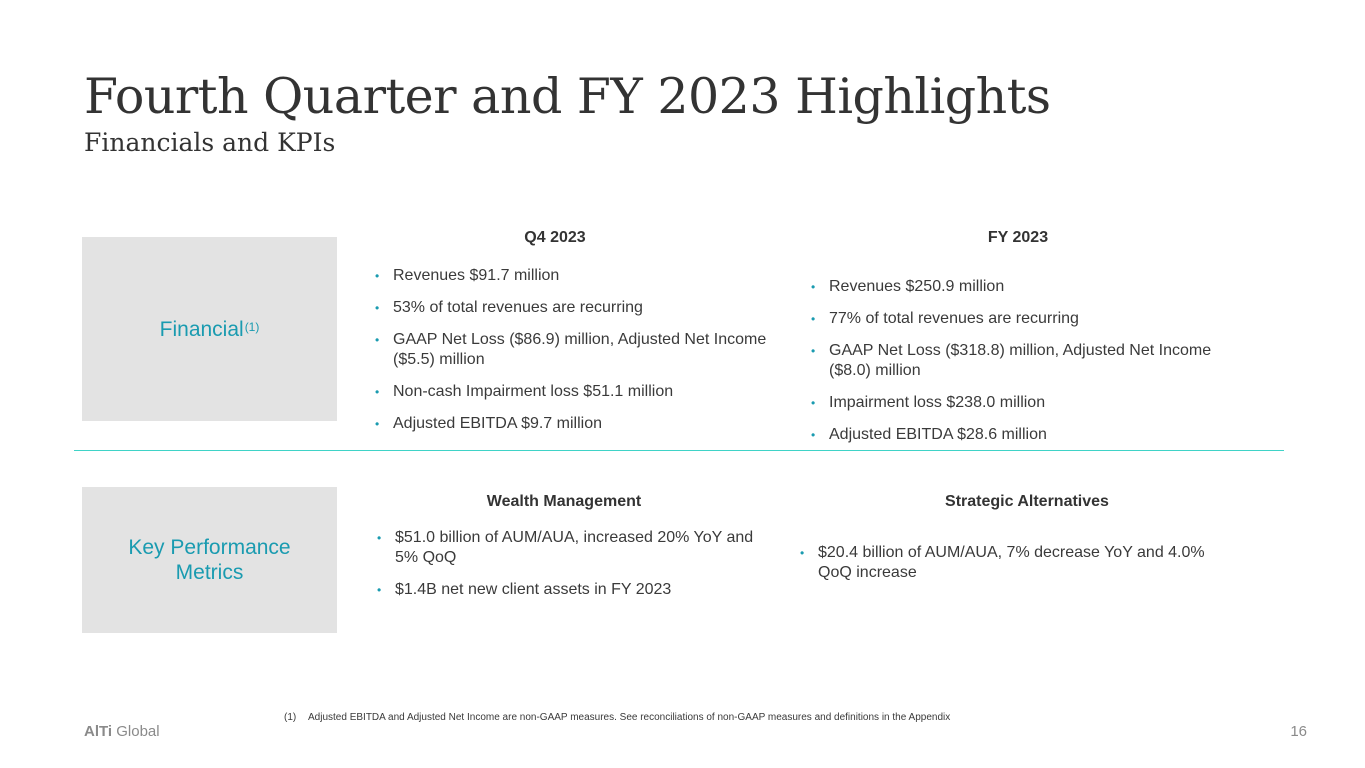 The width and height of the screenshot is (1365, 768). I want to click on financial-category-box: Financial(1), so click(209, 329).